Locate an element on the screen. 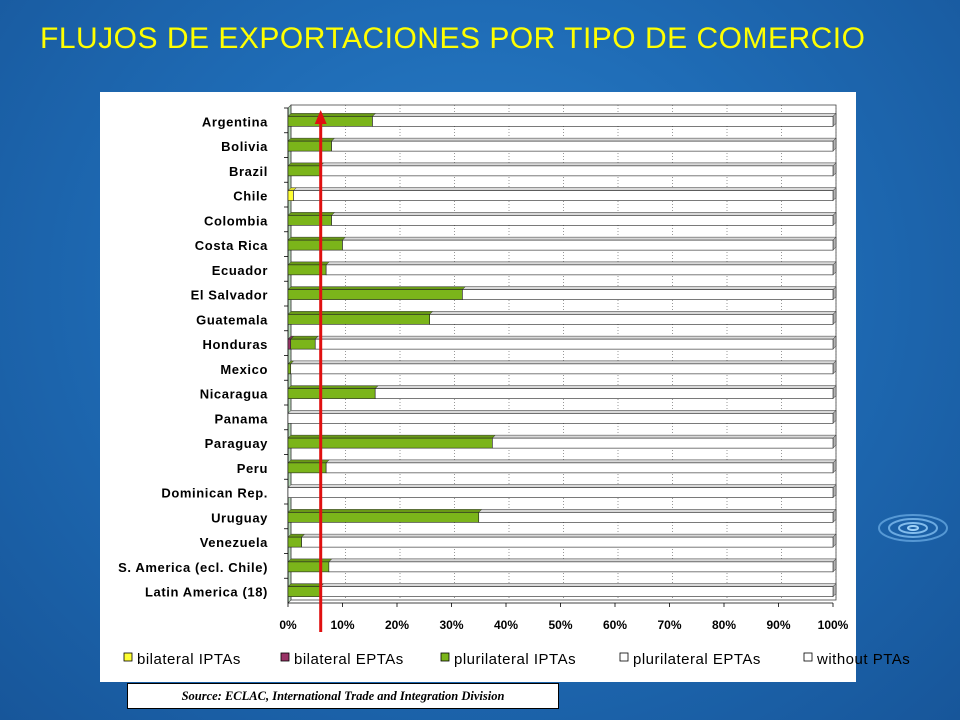  y-tick-label: Brazil is located at coordinates (248, 171).